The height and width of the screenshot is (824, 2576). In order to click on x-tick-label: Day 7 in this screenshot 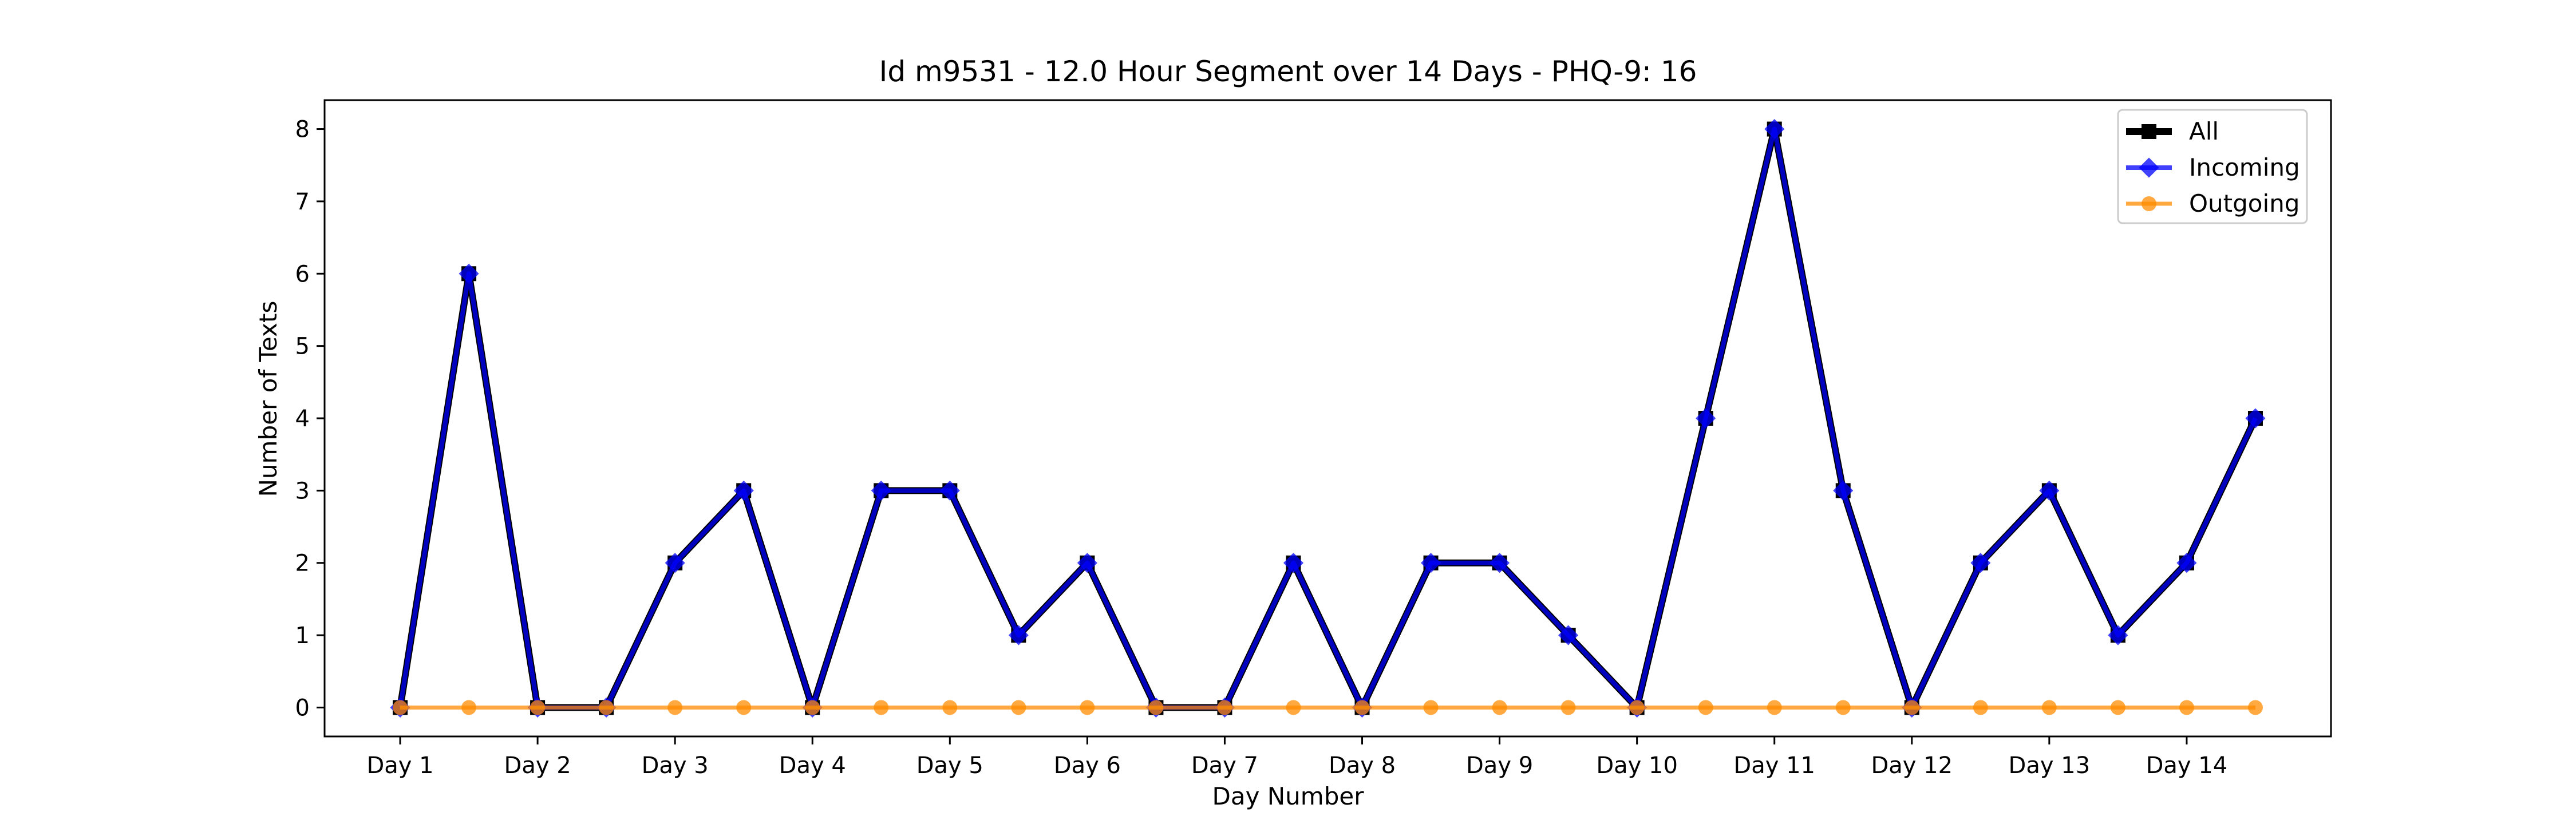, I will do `click(1224, 765)`.